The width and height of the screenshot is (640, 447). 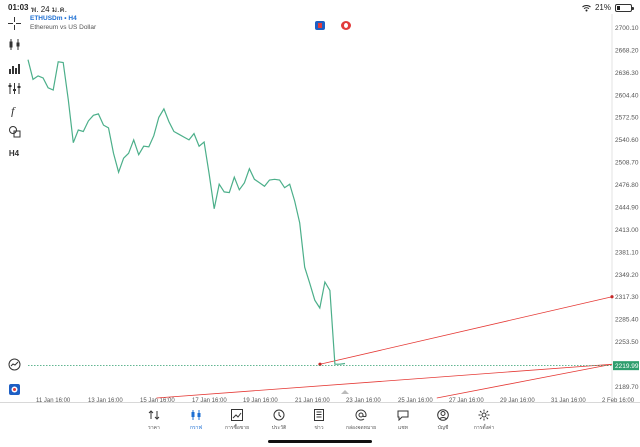 I want to click on y-axis-tick-label: 2317.30, so click(x=627, y=297).